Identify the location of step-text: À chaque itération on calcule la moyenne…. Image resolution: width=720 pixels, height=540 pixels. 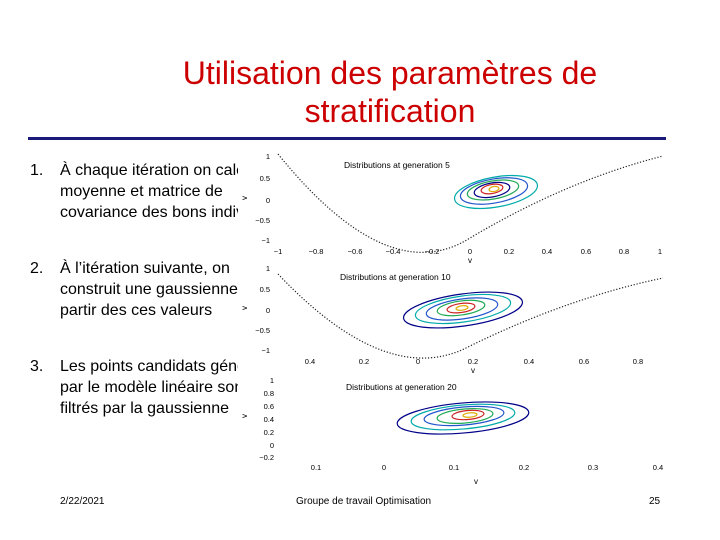
(171, 191).